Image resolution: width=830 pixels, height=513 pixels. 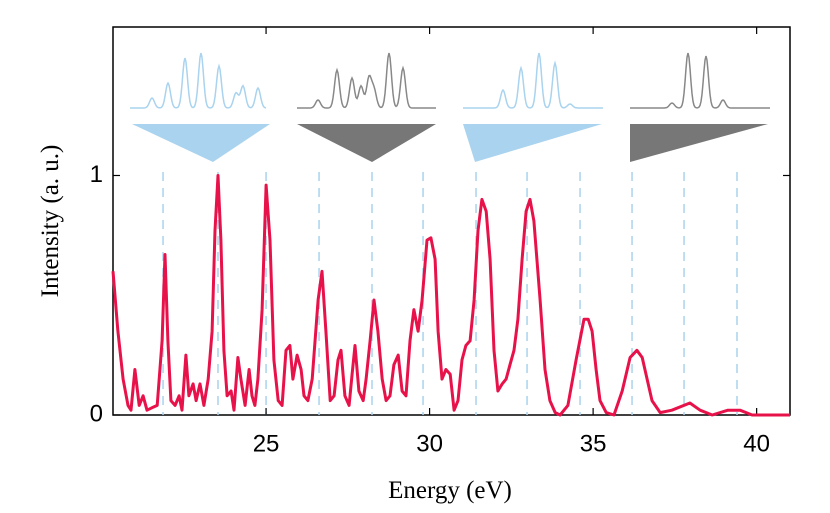 I want to click on y-tick-label: 0, so click(x=96, y=413).